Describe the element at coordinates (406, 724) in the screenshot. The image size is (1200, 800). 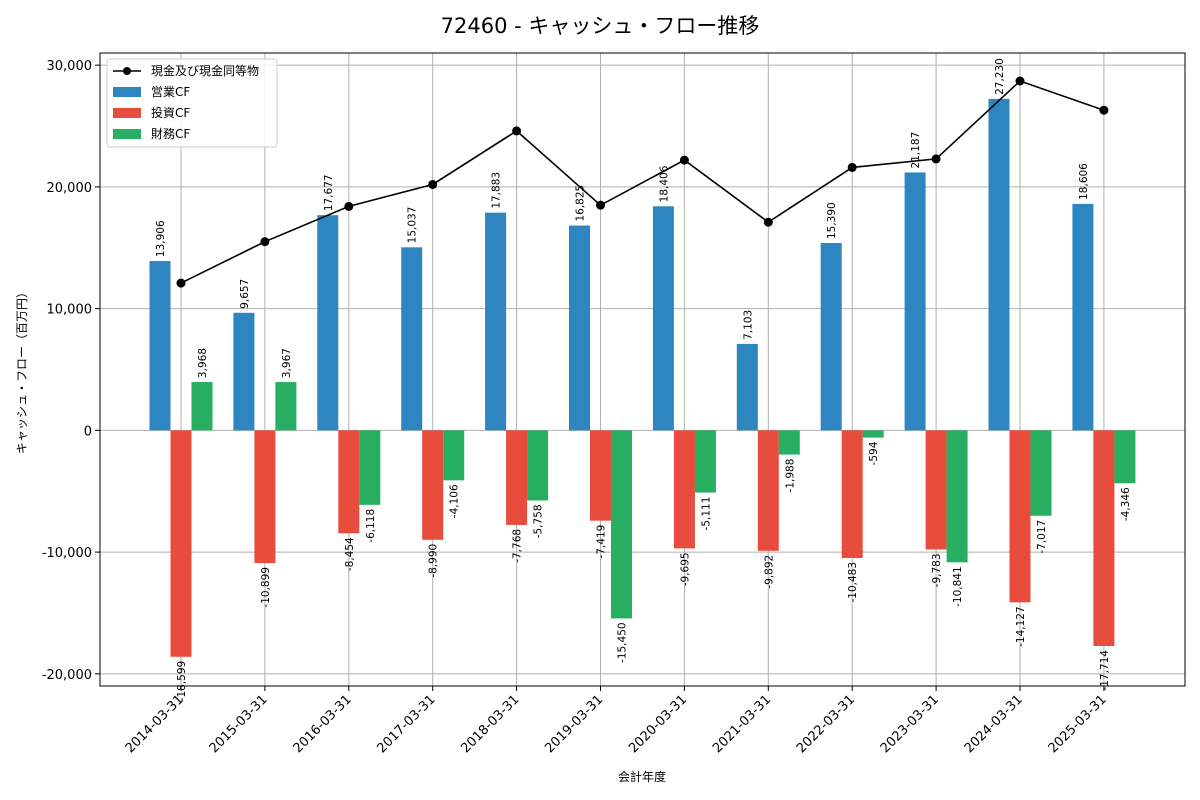
I see `x-tick-label: 2017-03-31` at that location.